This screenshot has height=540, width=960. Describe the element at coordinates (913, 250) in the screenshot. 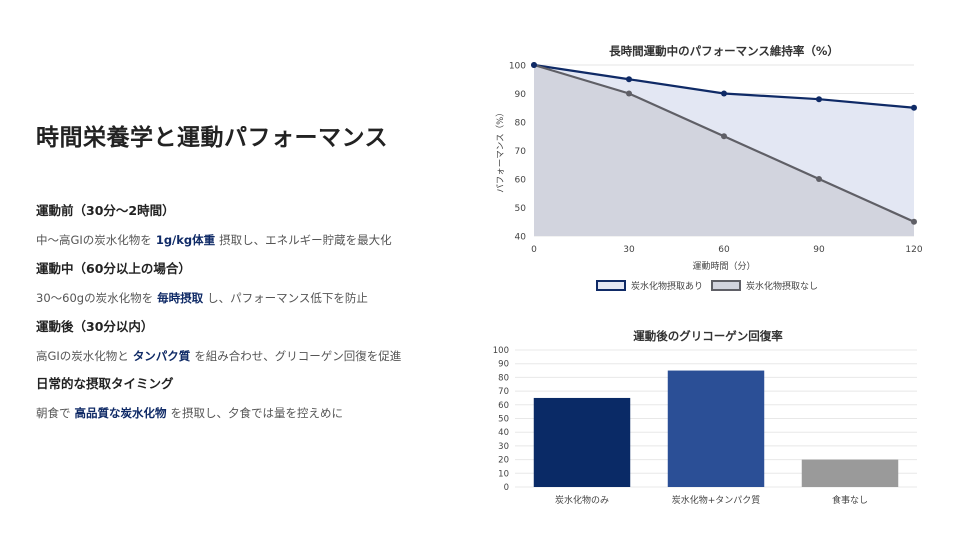

I see `x-tick-label: 120` at that location.